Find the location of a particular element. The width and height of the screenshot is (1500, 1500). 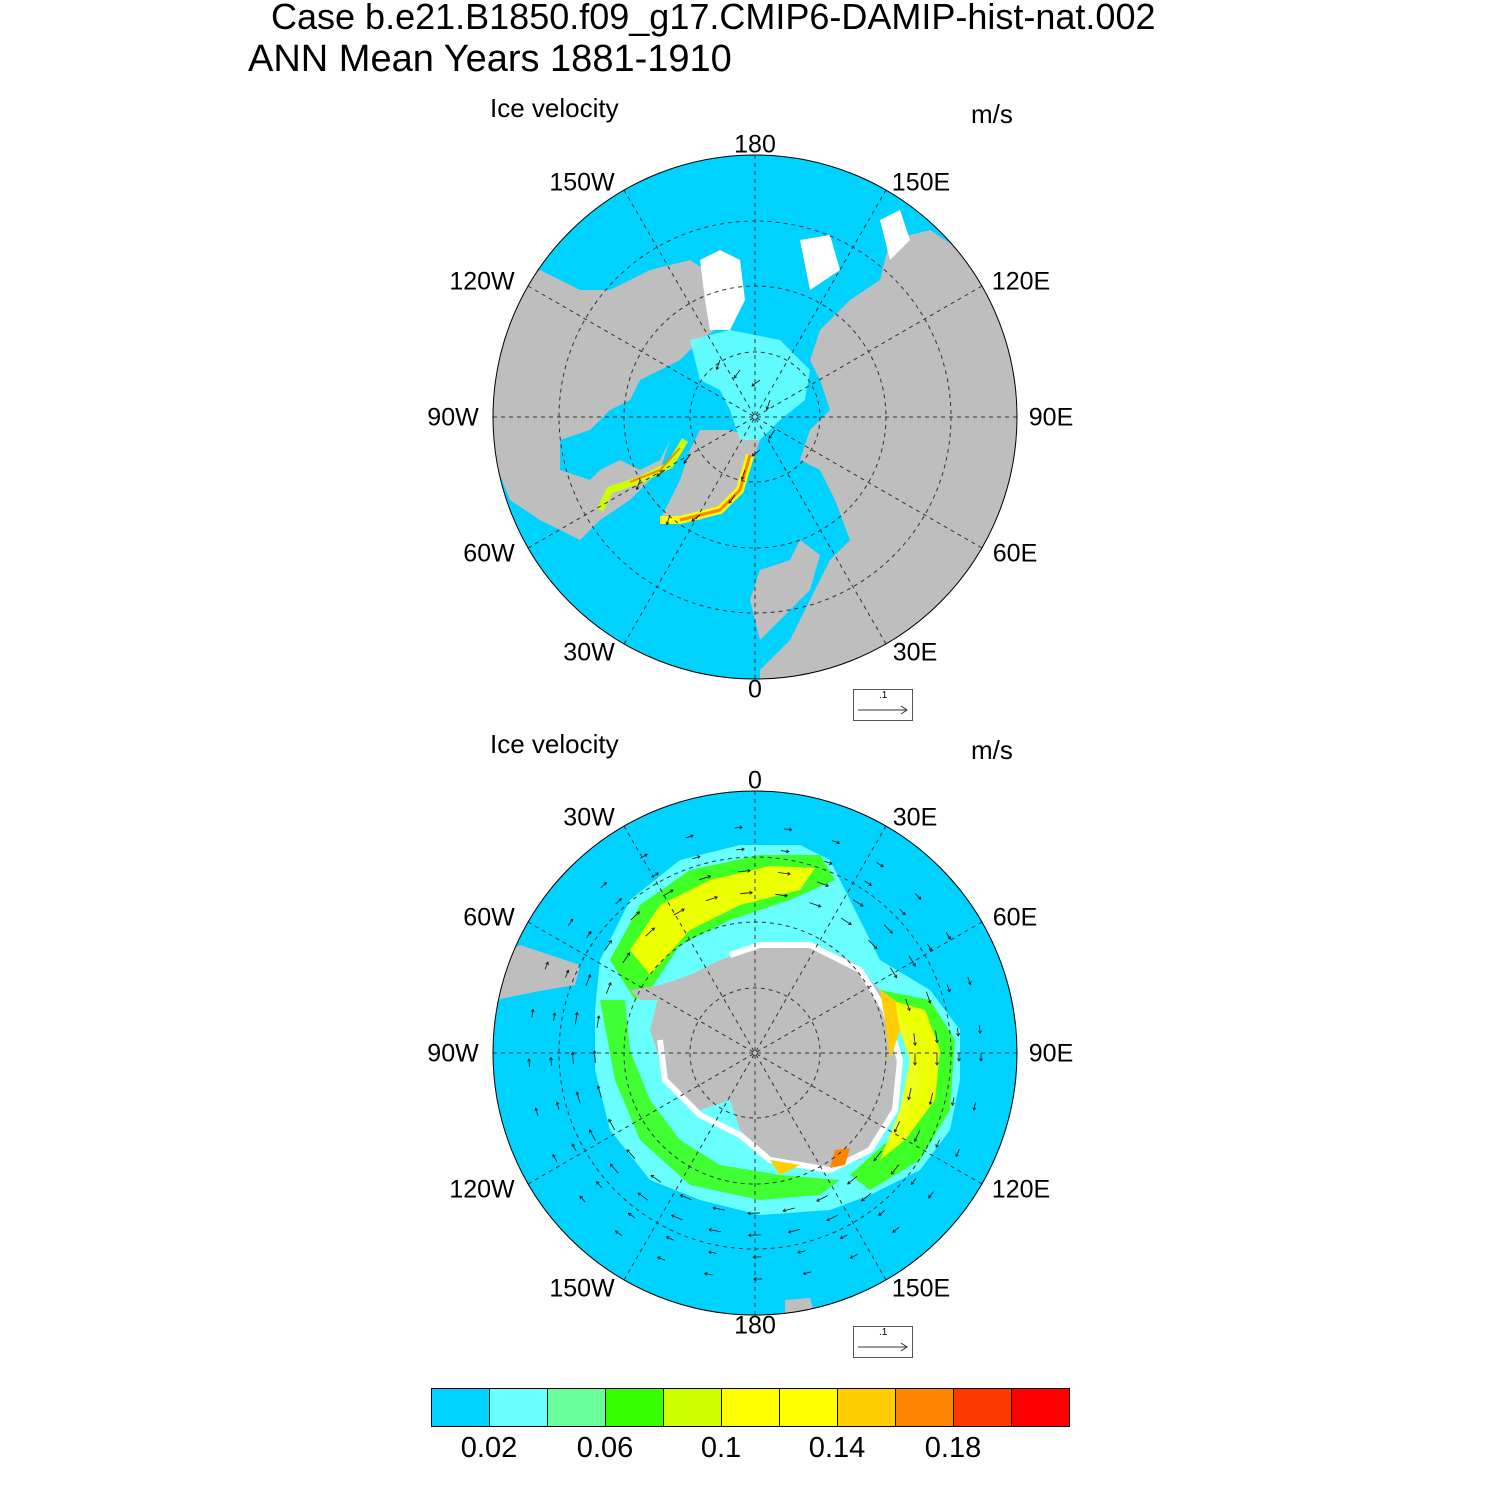

colorbar is located at coordinates (750, 1407).